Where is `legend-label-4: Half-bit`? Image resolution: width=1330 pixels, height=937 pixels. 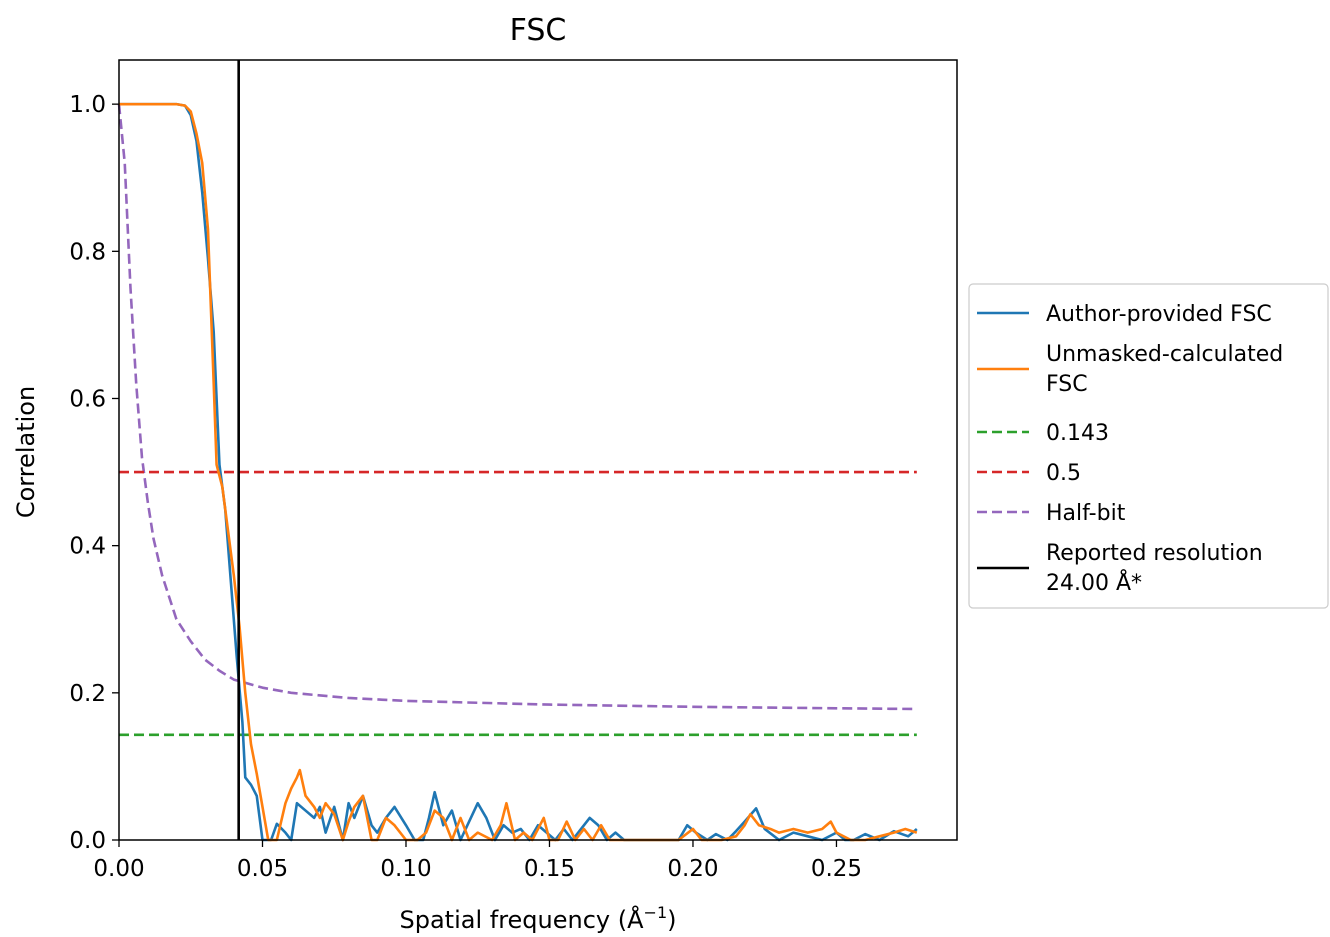 legend-label-4: Half-bit is located at coordinates (1086, 513).